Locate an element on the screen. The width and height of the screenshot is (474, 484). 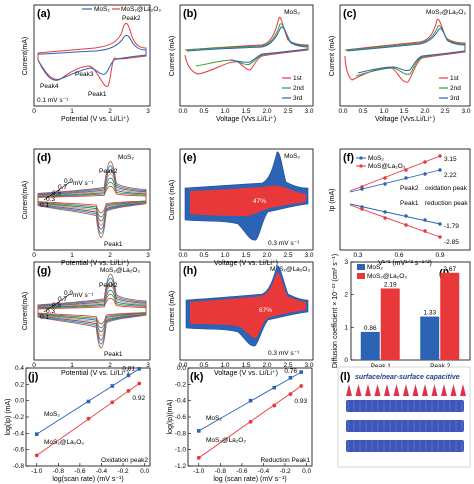
panel-j-ytick: 0.4 is located at coordinates (19, 368).